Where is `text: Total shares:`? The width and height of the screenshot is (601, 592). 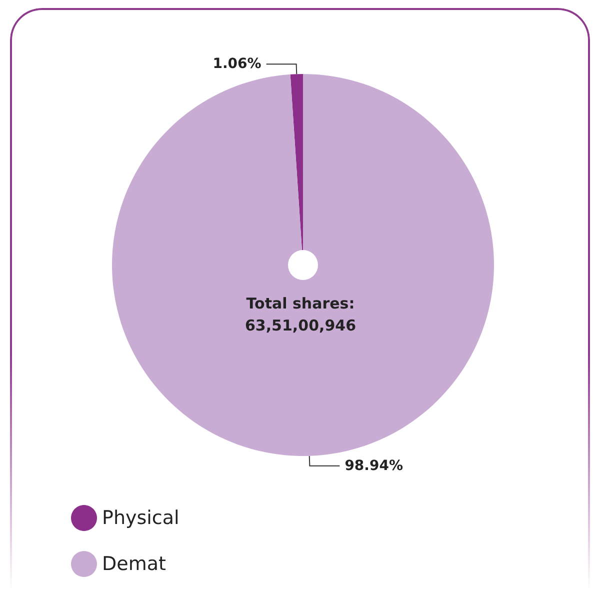 text: Total shares: is located at coordinates (300, 303).